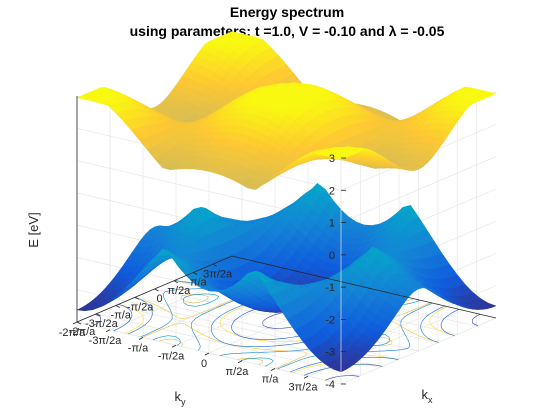 The height and width of the screenshot is (420, 560). What do you see at coordinates (83, 97) in the screenshot?
I see `upper-band-face` at bounding box center [83, 97].